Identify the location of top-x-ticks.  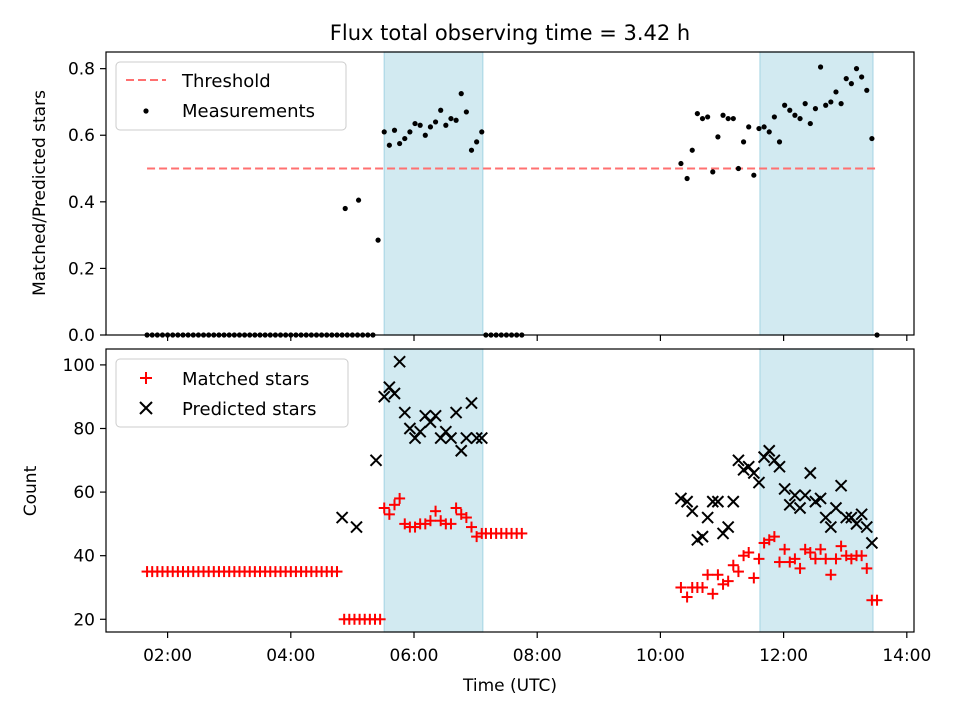
(537, 338).